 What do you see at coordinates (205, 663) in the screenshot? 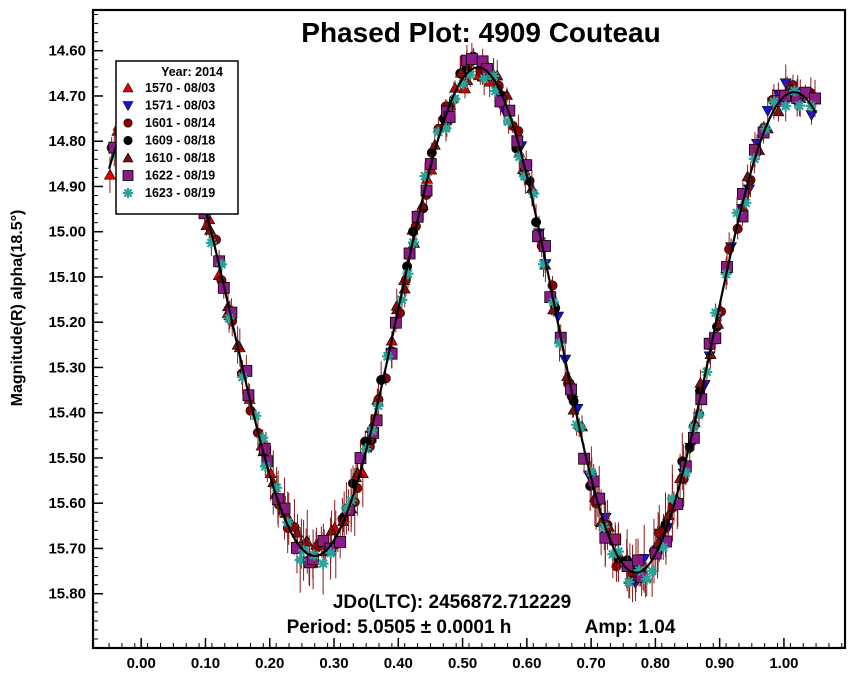
I see `x-tick-label: 0.10` at bounding box center [205, 663].